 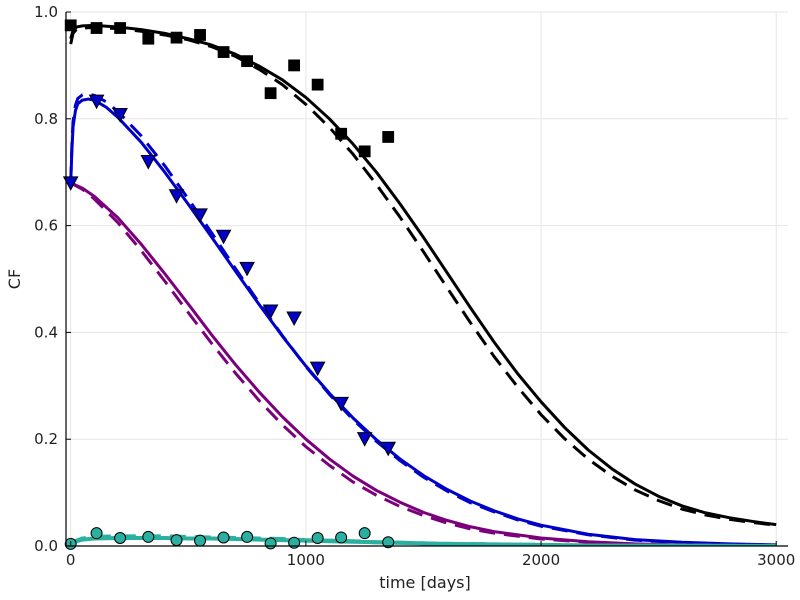 What do you see at coordinates (46, 226) in the screenshot?
I see `y-tick-label: 0.6` at bounding box center [46, 226].